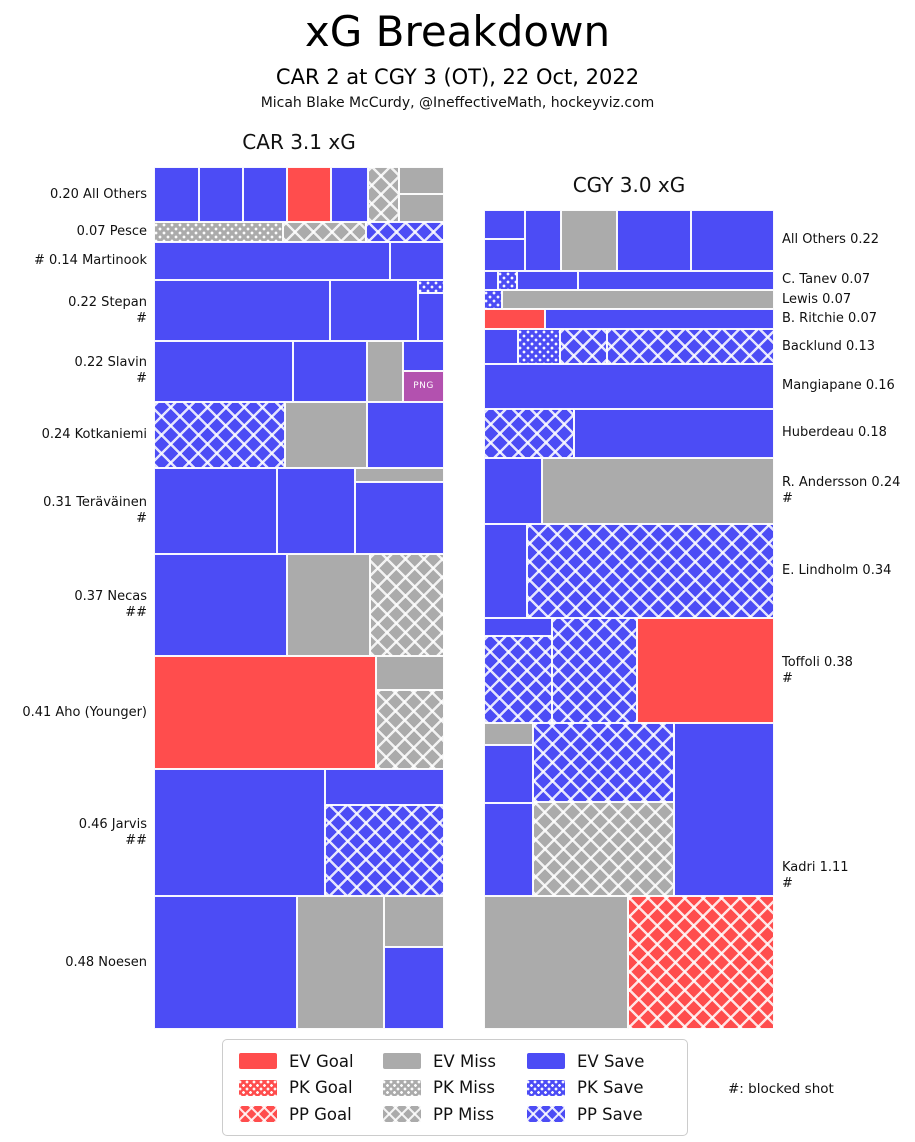 The width and height of the screenshot is (915, 1142). Describe the element at coordinates (299, 371) in the screenshot. I see `mosaic-row-slavin: PNG` at that location.